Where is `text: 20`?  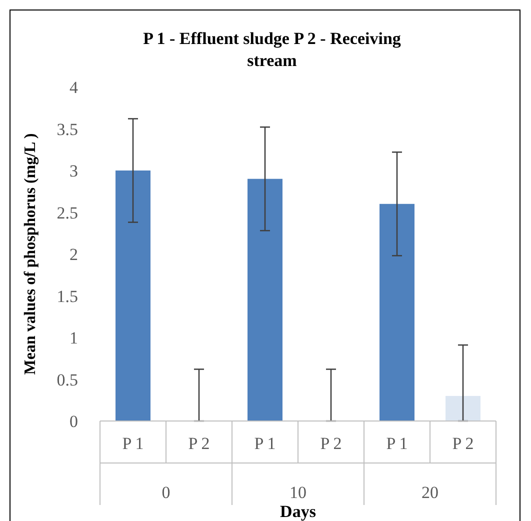 text: 20 is located at coordinates (430, 492).